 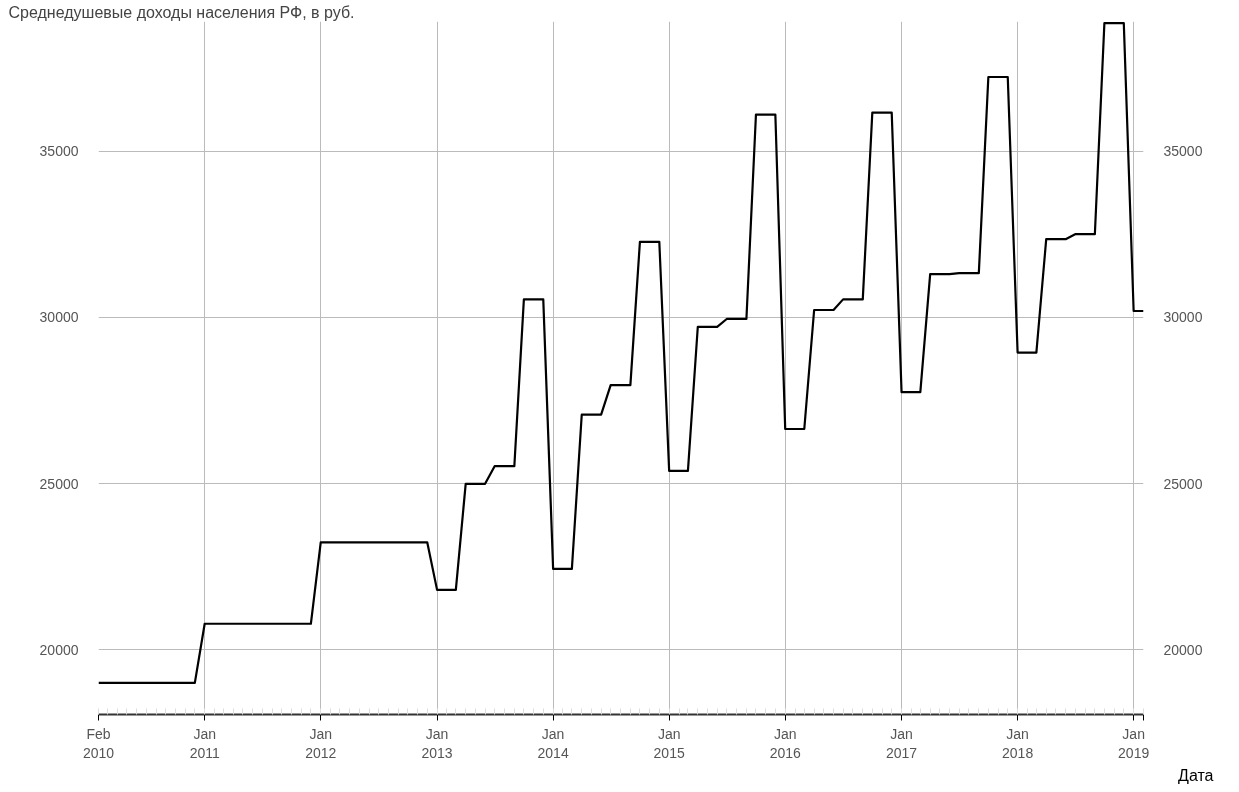 What do you see at coordinates (669, 743) in the screenshot?
I see `x-tick-label: Jan 2015` at bounding box center [669, 743].